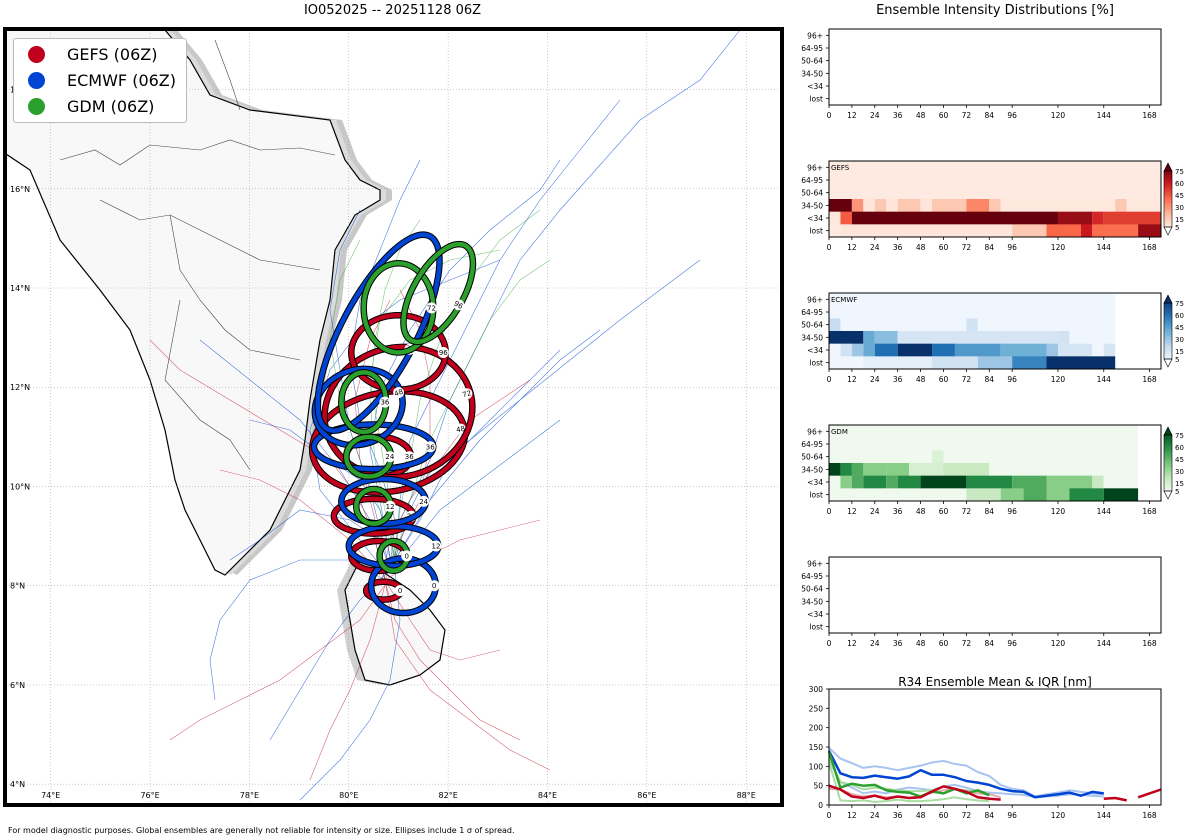 The image size is (1200, 840). I want to click on lat-tick-label: 6°N, so click(17, 685).